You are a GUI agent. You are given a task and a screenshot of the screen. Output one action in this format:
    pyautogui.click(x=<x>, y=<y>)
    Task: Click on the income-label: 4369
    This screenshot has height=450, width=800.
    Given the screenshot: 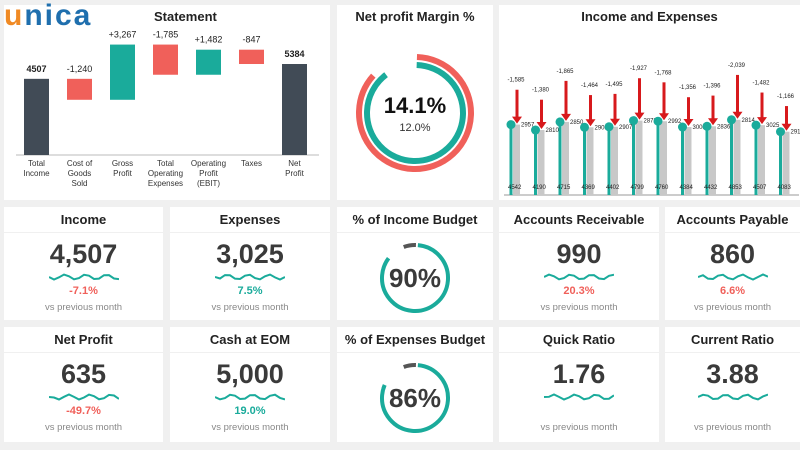 What is the action you would take?
    pyautogui.click(x=589, y=188)
    